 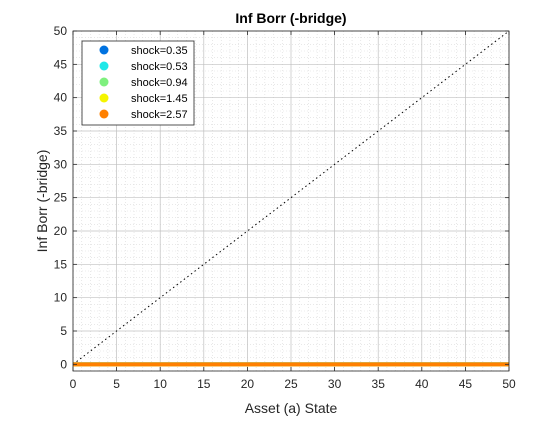 I want to click on x-tick-label: 45, so click(x=466, y=384).